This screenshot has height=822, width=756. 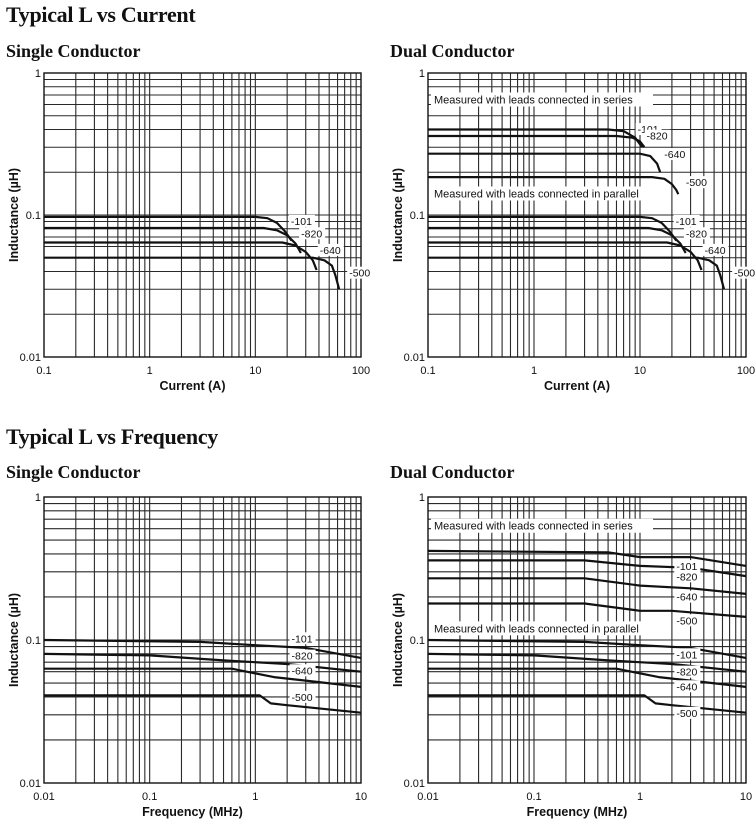 I want to click on plot-frame, so click(x=587, y=215).